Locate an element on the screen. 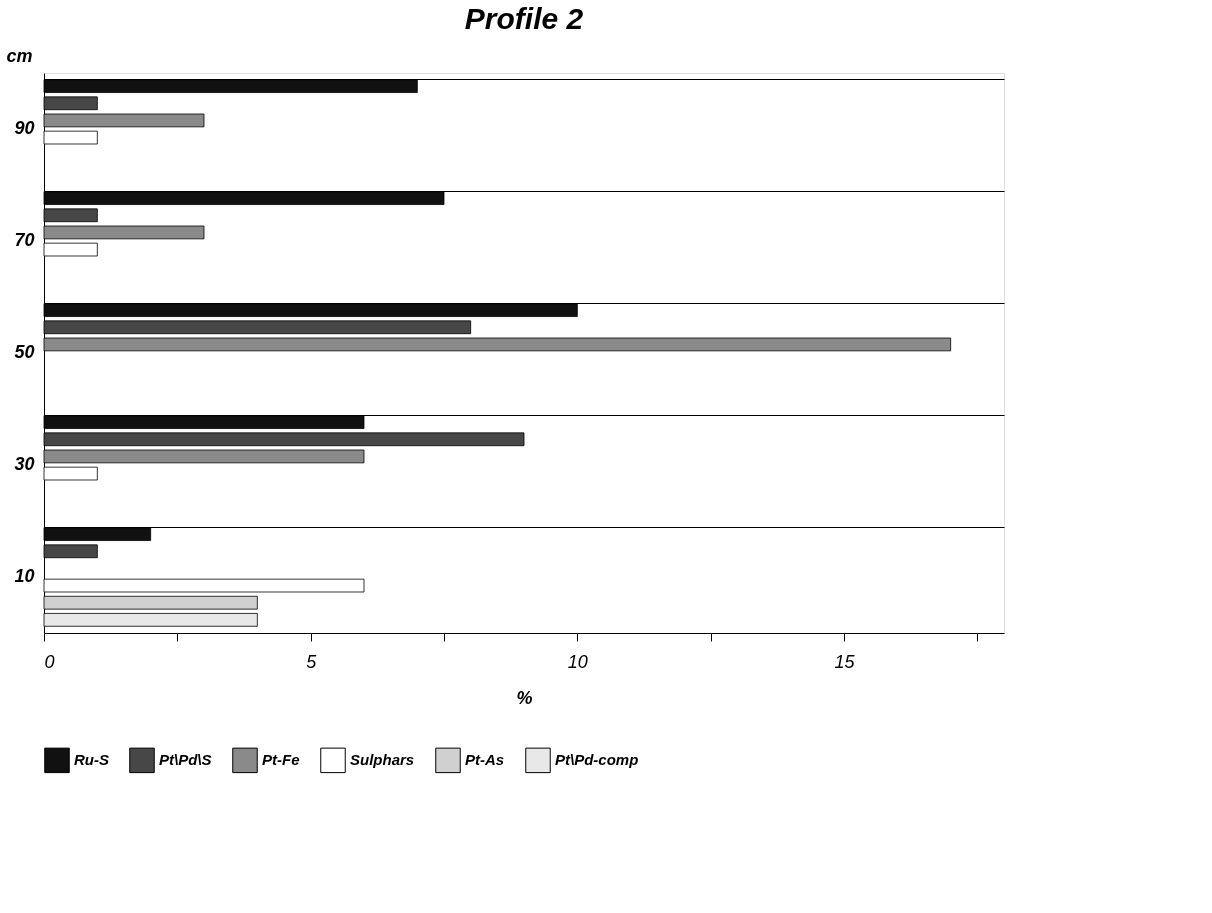  legend-label: Pt\Pd-comp is located at coordinates (597, 760).